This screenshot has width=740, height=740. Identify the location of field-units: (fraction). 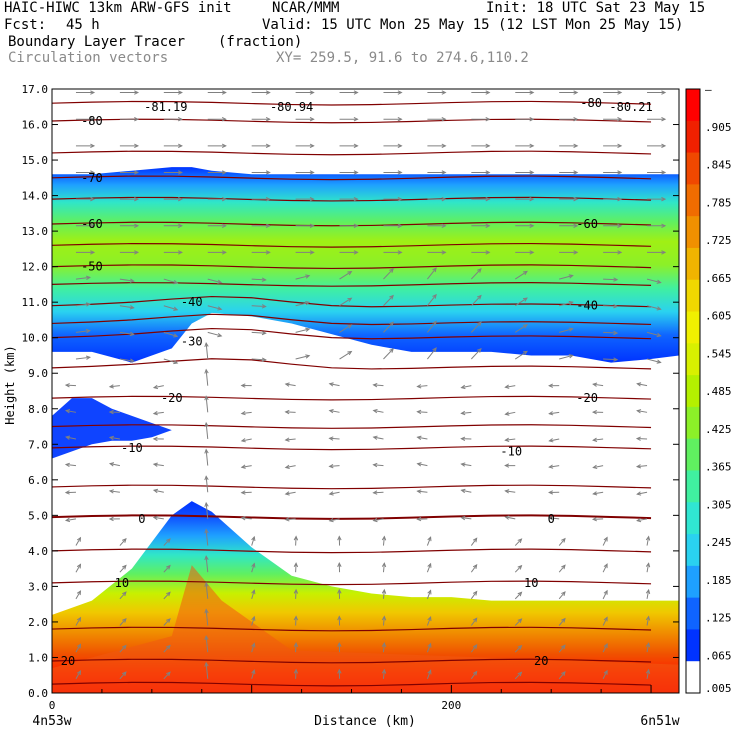
(260, 42).